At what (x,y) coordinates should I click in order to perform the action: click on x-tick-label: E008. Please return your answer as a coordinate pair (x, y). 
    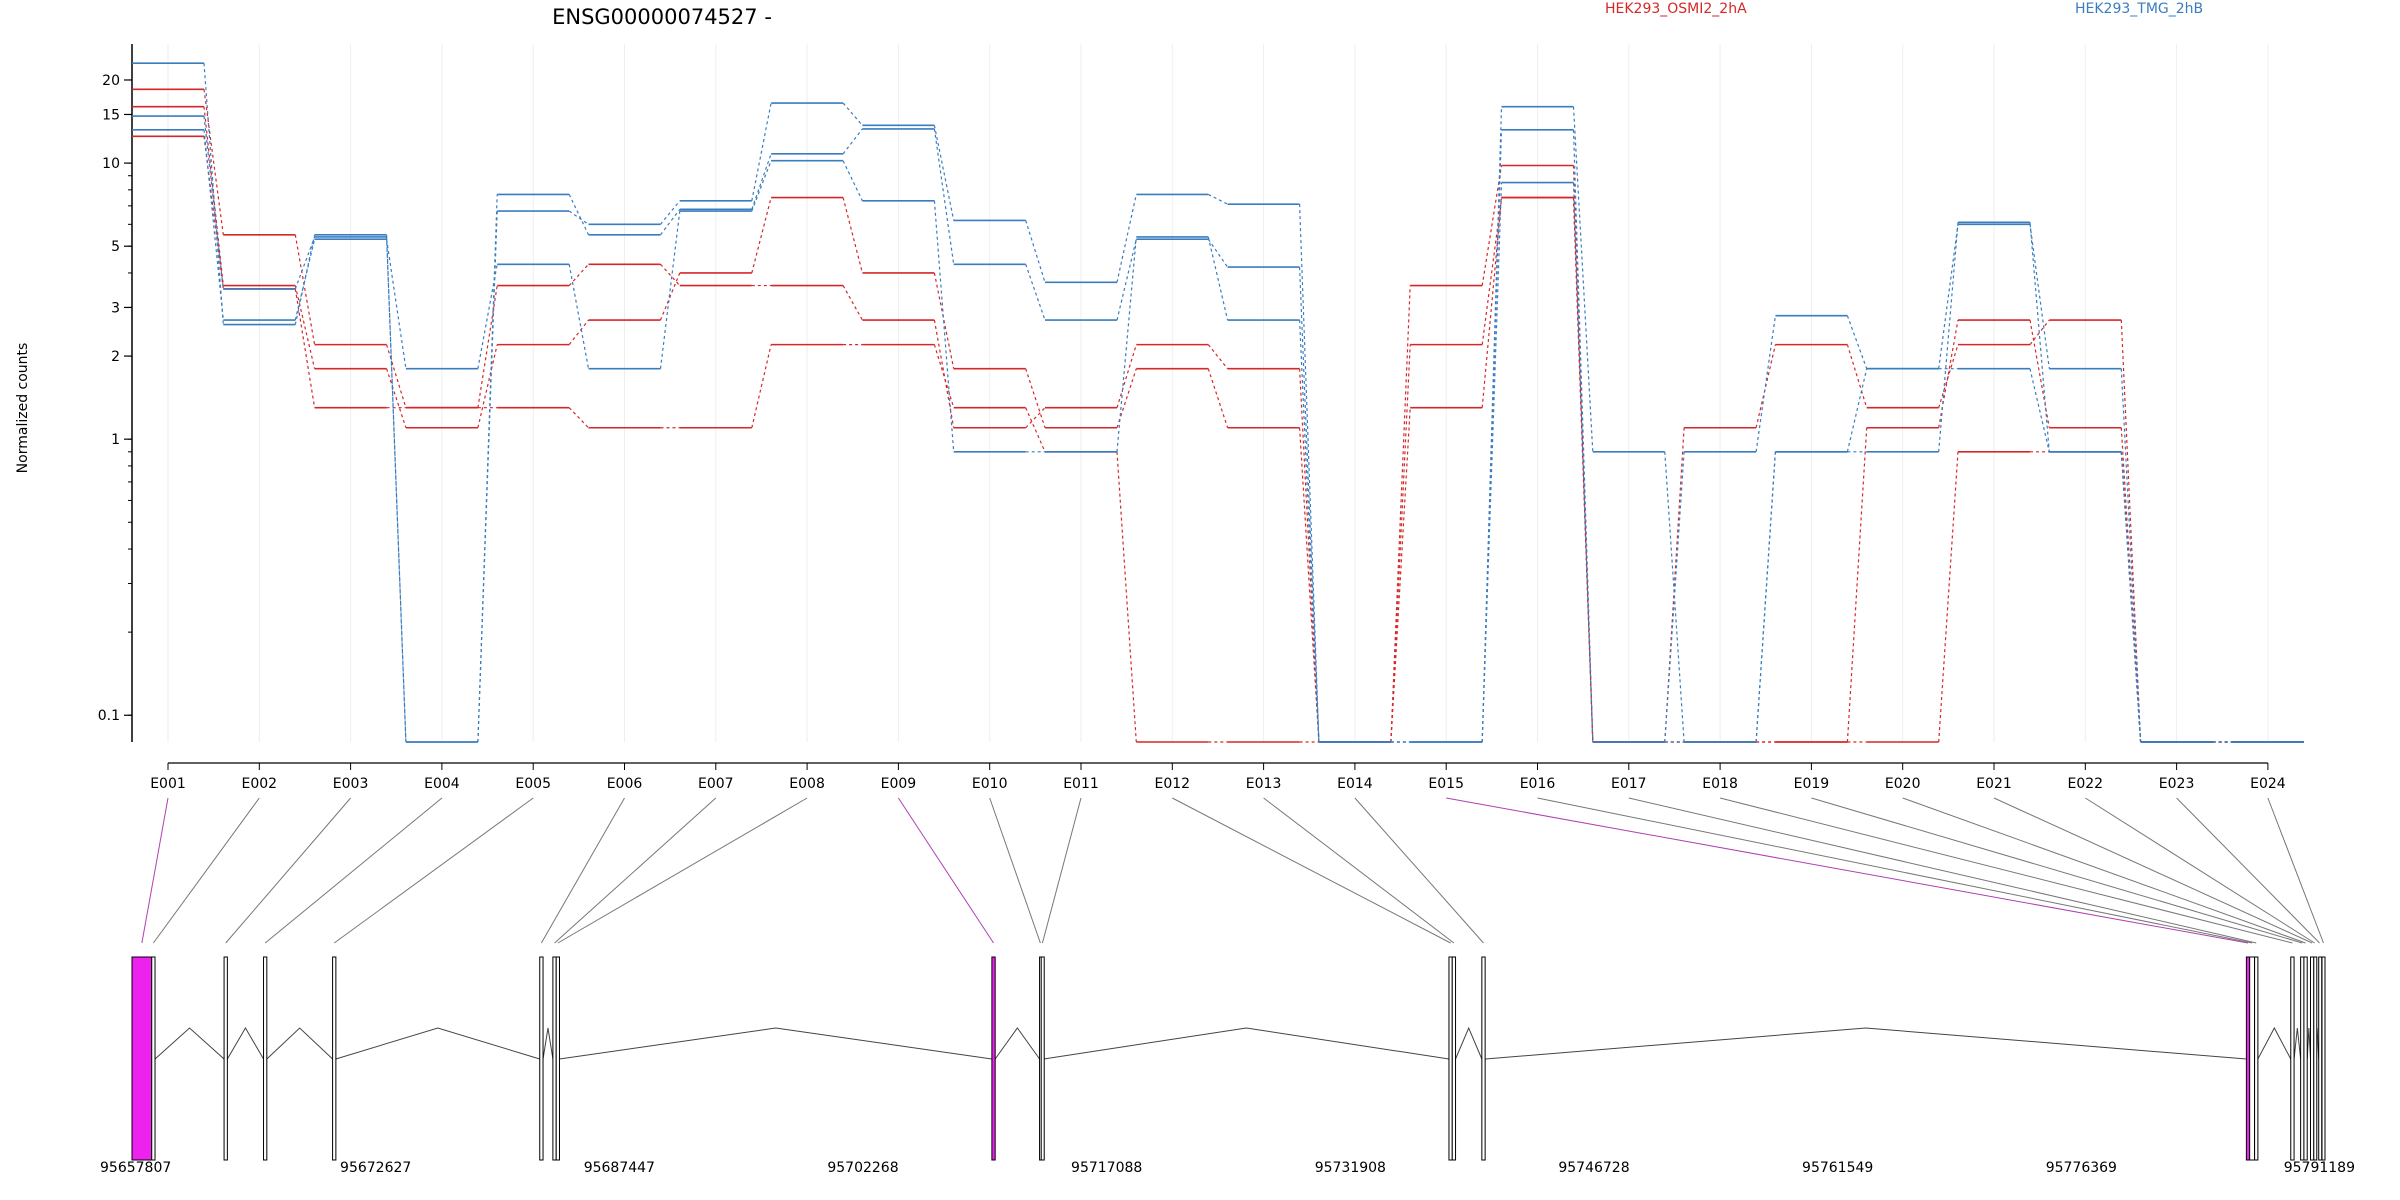
    Looking at the image, I should click on (807, 784).